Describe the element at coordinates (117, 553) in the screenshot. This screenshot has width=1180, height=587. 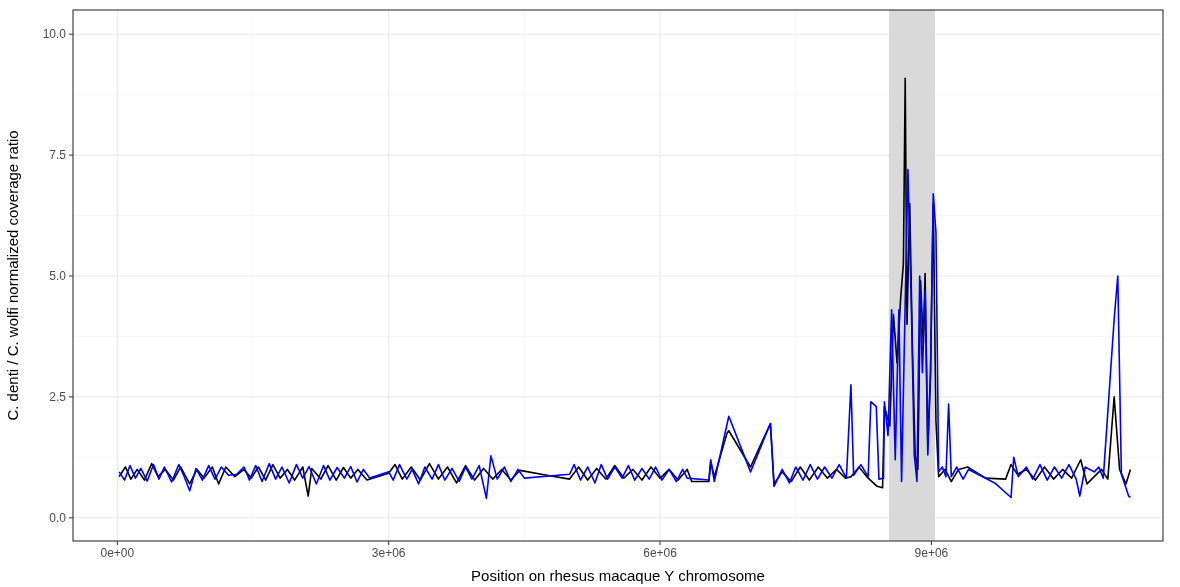
I see `x-tick-label: 0e+00` at that location.